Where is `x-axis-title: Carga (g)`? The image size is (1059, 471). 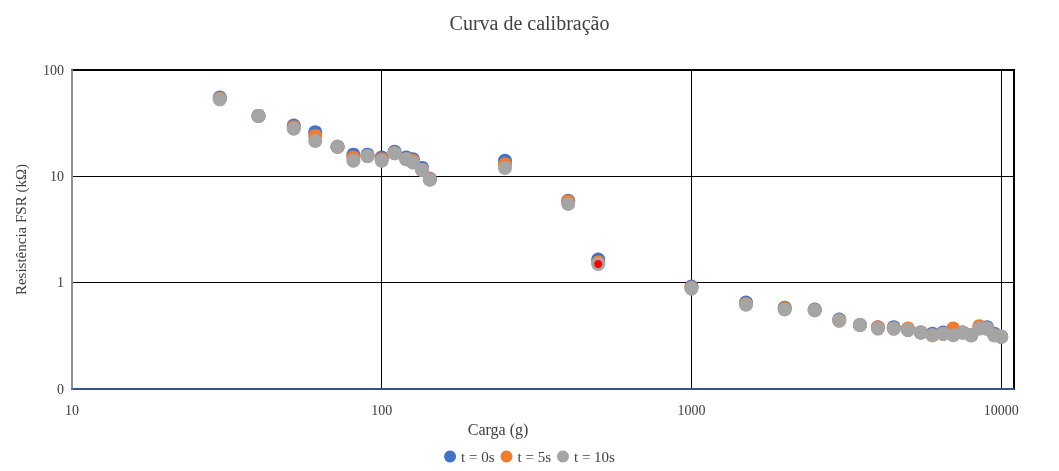 x-axis-title: Carga (g) is located at coordinates (498, 430).